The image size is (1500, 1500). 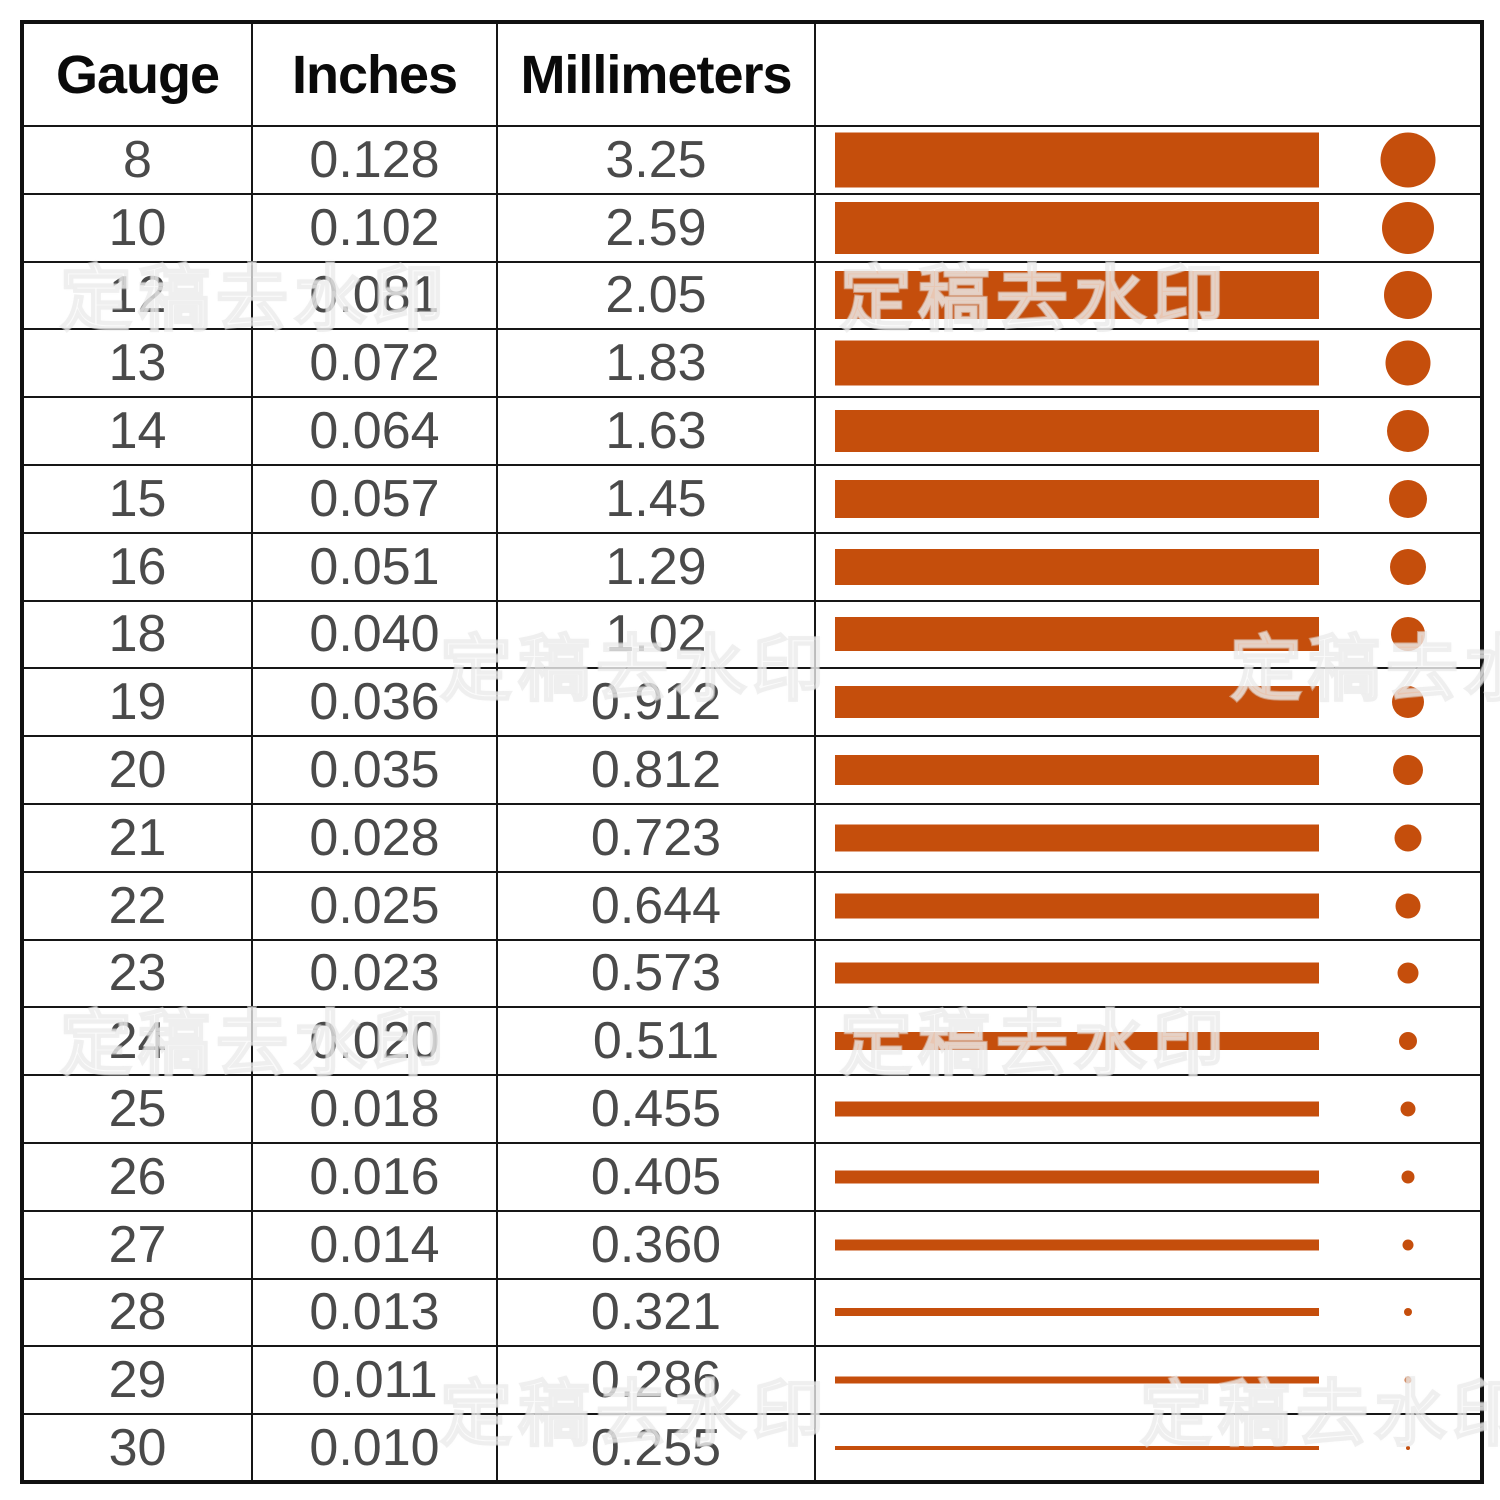 I want to click on millimeters-cell: 1.29, so click(x=656, y=566).